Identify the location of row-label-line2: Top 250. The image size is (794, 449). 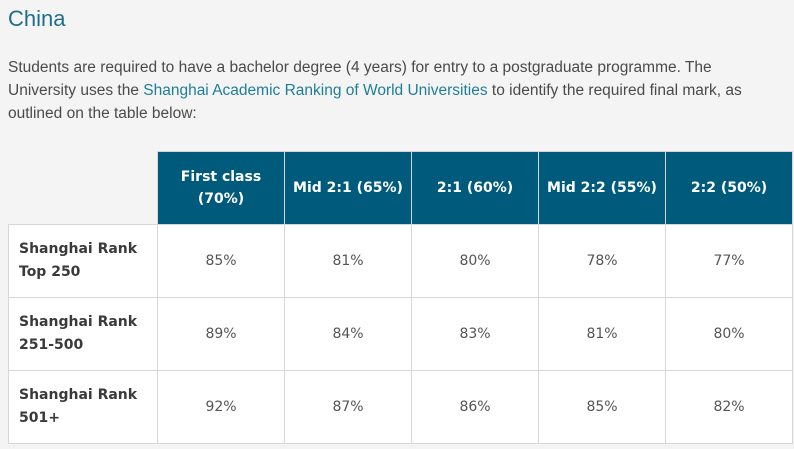
(50, 272).